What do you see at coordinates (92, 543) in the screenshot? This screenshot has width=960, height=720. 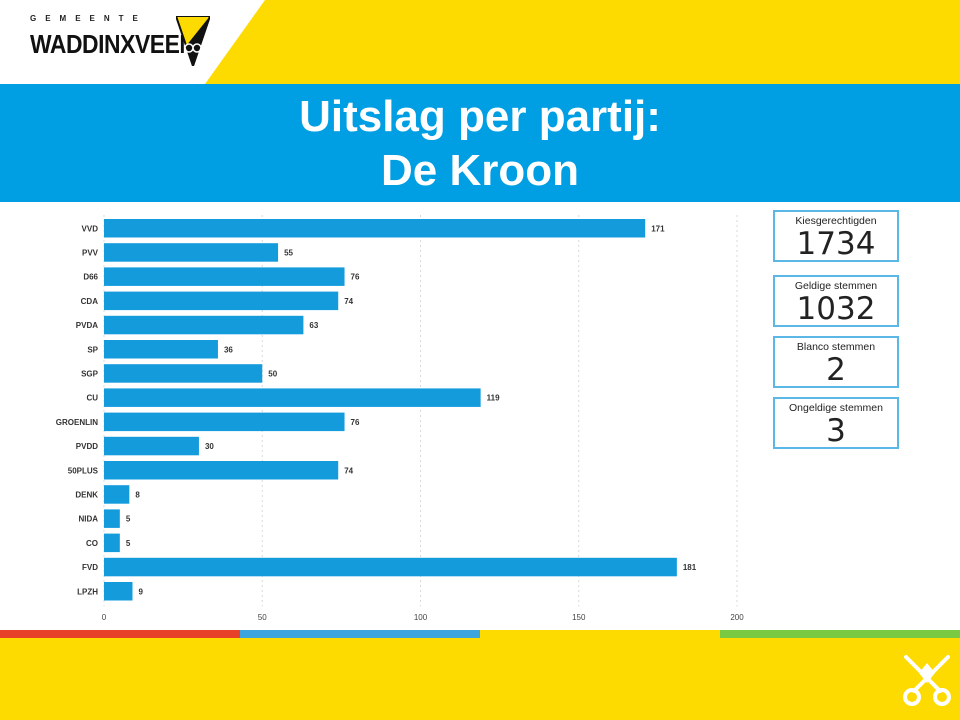 I see `category-label-13: CO` at bounding box center [92, 543].